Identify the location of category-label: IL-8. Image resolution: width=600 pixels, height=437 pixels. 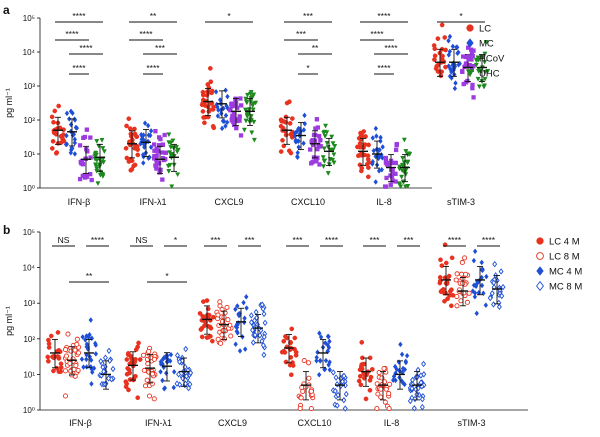
(392, 423).